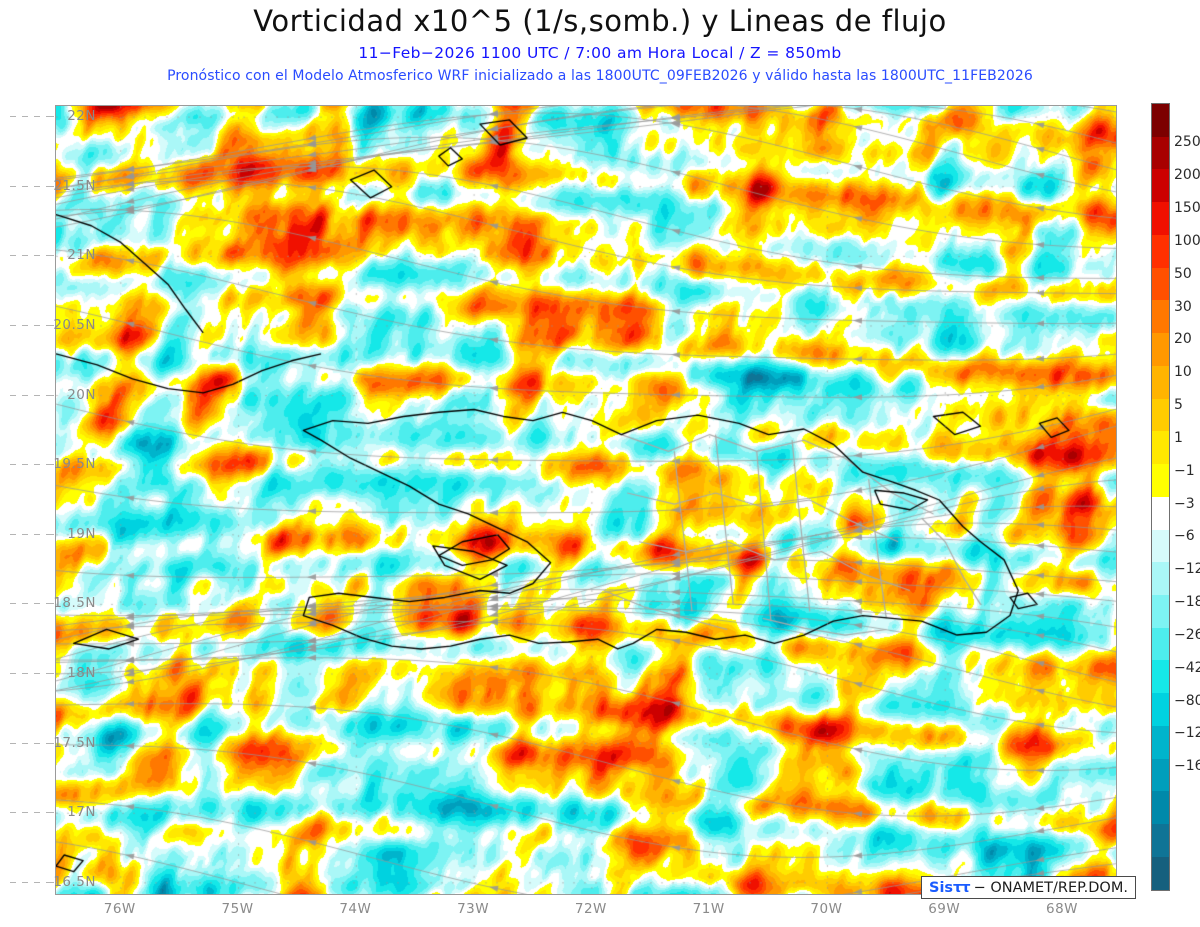 This screenshot has width=1200, height=927. I want to click on x-axis-tick-label: 69W, so click(944, 909).